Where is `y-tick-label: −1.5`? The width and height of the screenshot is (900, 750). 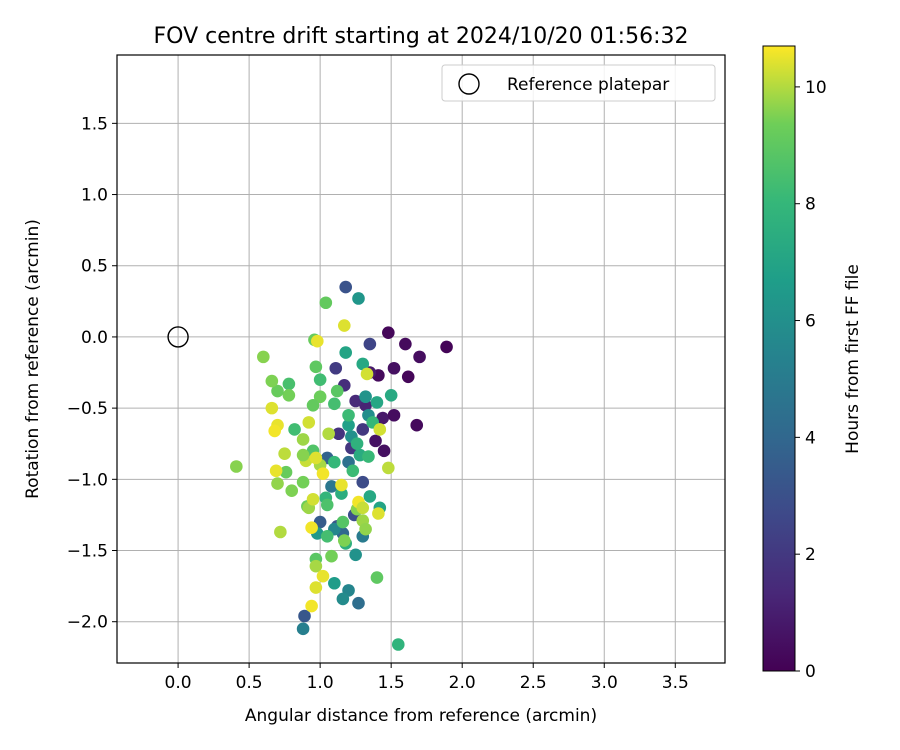
y-tick-label: −1.5 is located at coordinates (87, 552).